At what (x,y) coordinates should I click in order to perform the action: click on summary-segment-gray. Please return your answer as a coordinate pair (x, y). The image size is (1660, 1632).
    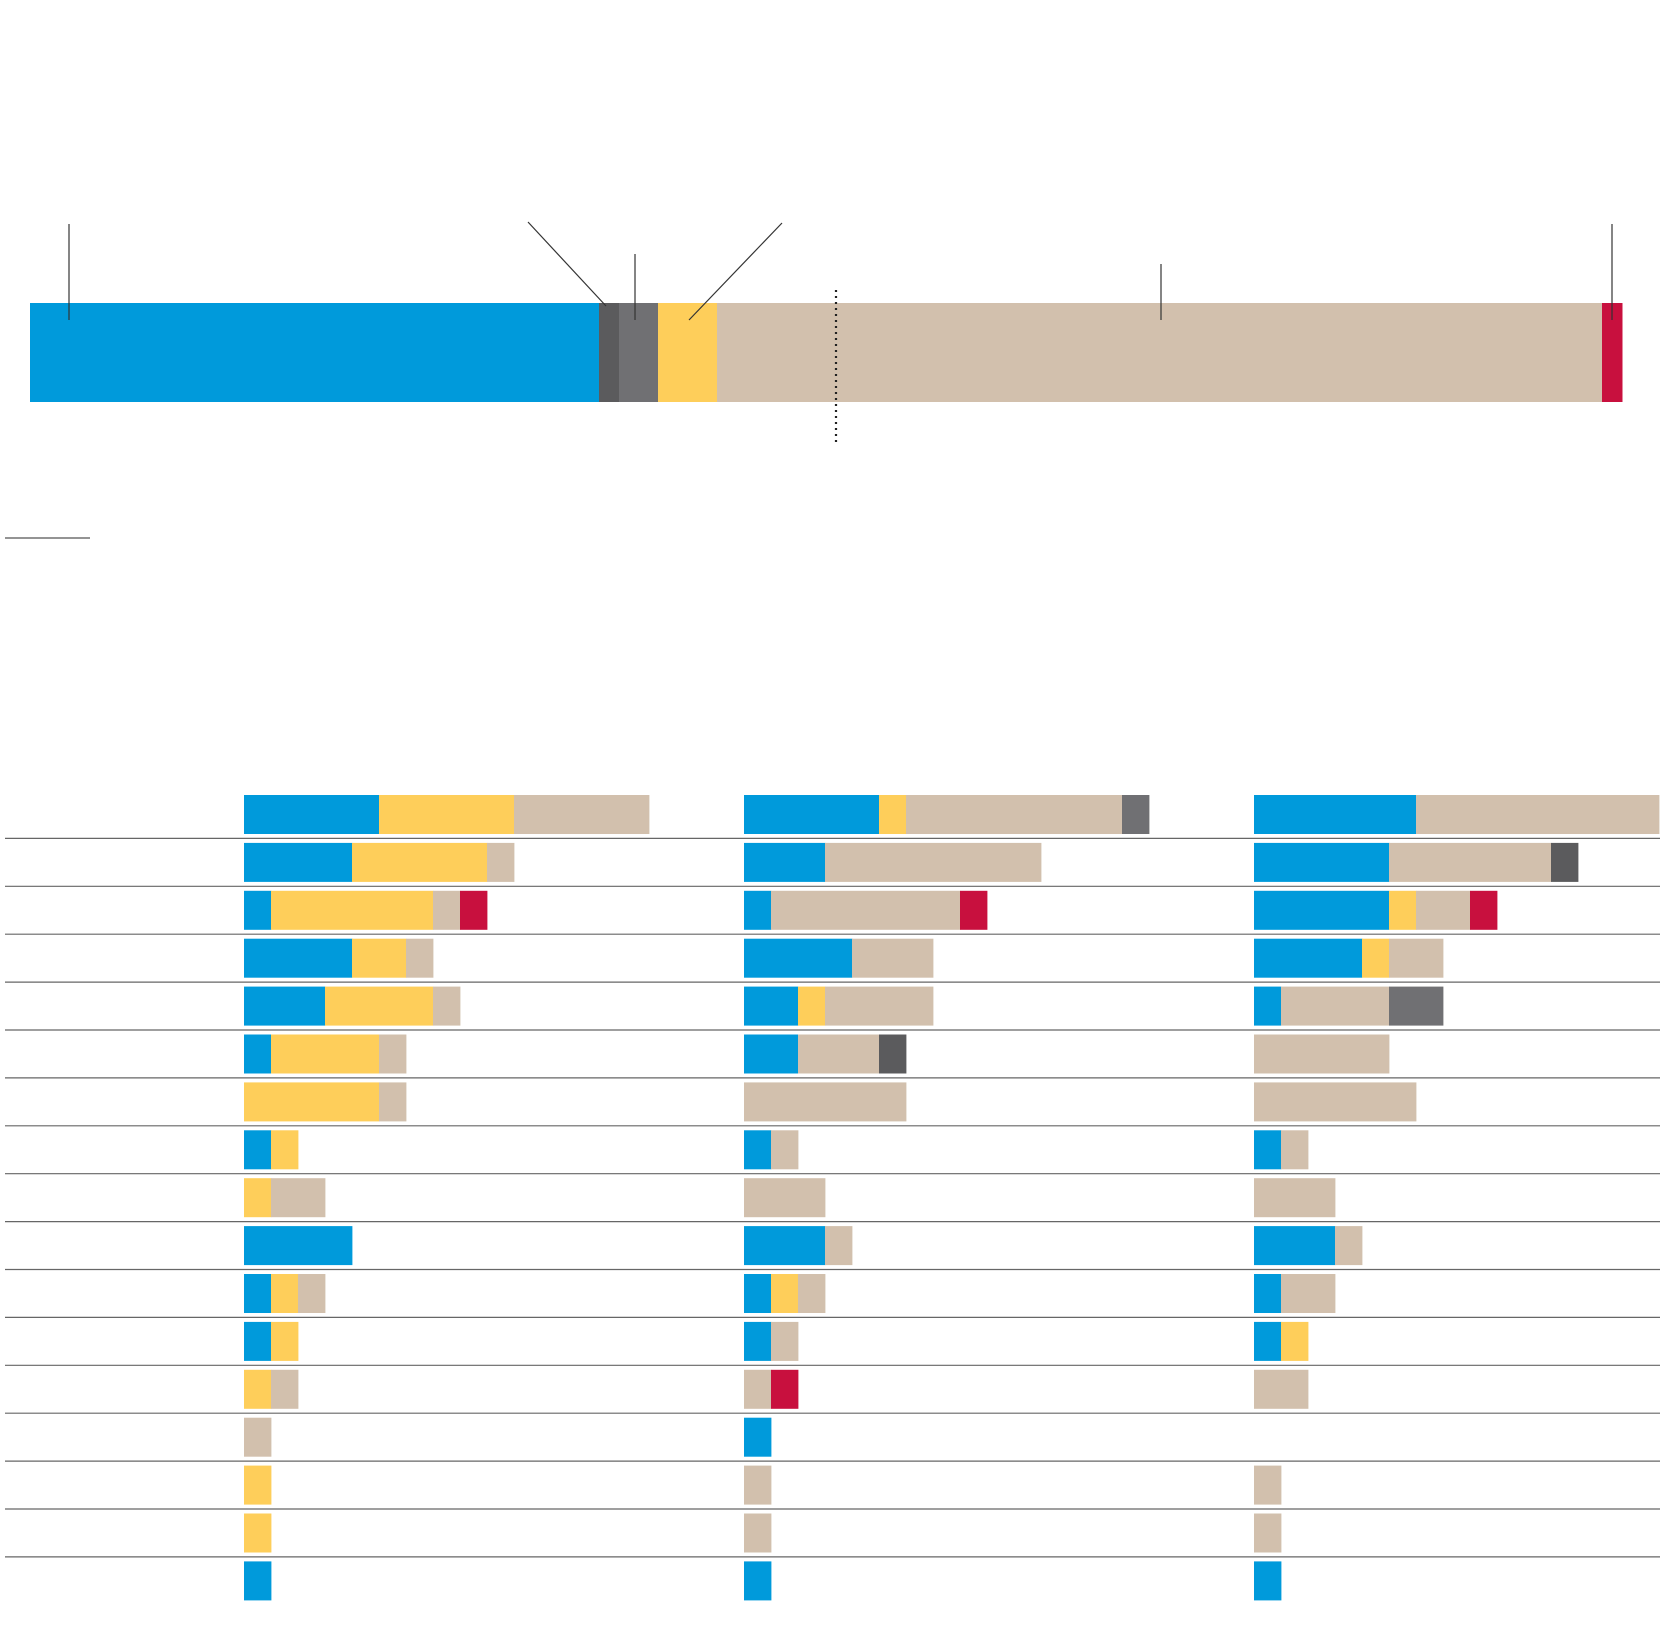
    Looking at the image, I should click on (639, 352).